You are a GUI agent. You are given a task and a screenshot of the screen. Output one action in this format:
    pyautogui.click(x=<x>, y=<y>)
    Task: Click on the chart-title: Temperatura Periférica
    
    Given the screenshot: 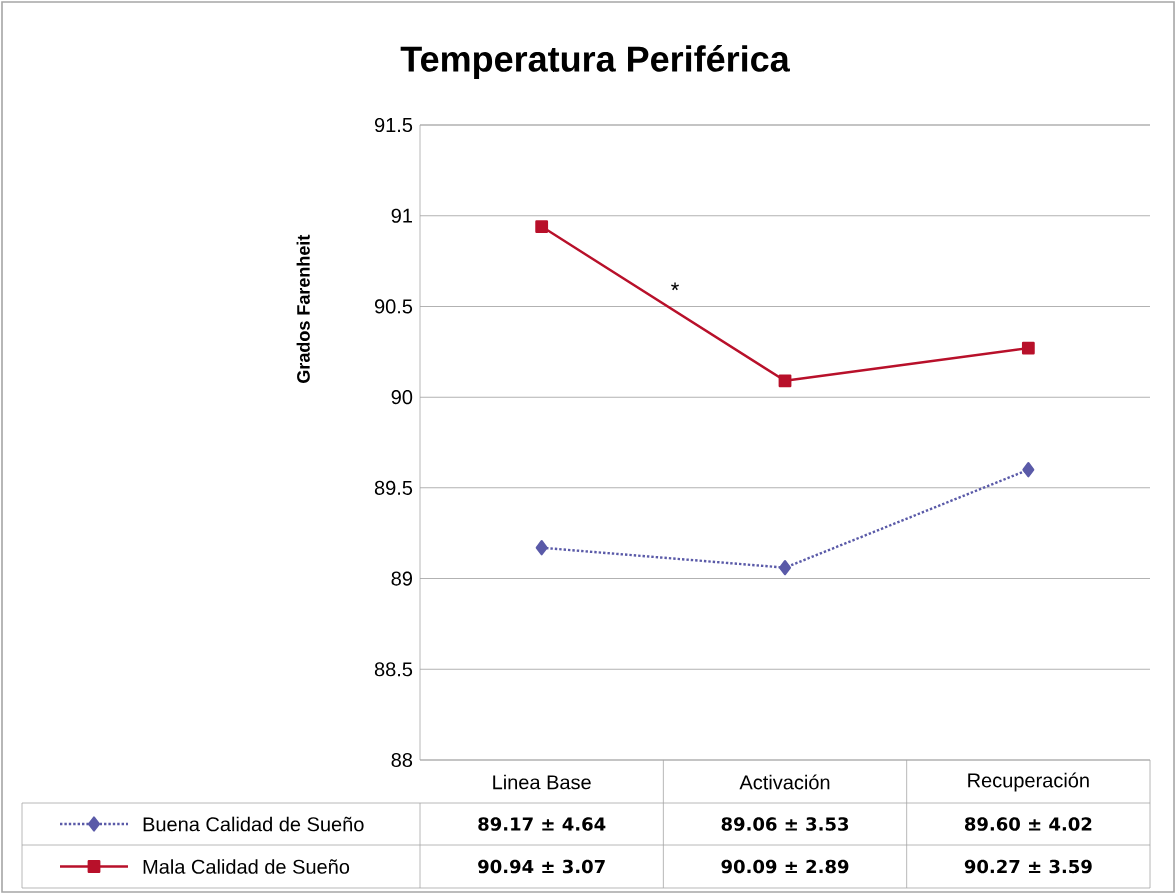 What is the action you would take?
    pyautogui.click(x=595, y=62)
    